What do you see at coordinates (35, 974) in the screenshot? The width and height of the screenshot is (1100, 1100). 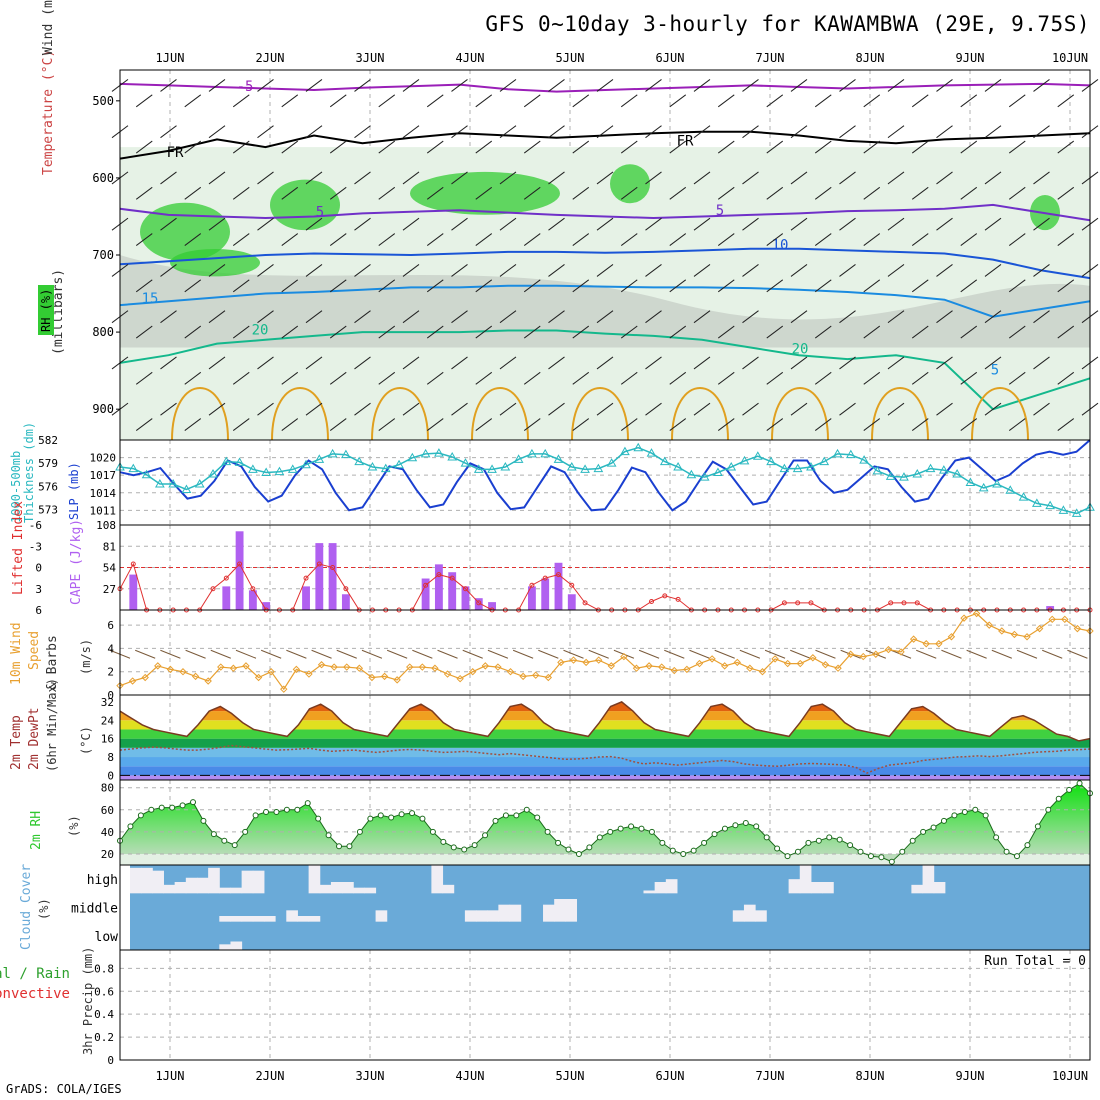 I see `precip-label-total: Total / Rain` at bounding box center [35, 974].